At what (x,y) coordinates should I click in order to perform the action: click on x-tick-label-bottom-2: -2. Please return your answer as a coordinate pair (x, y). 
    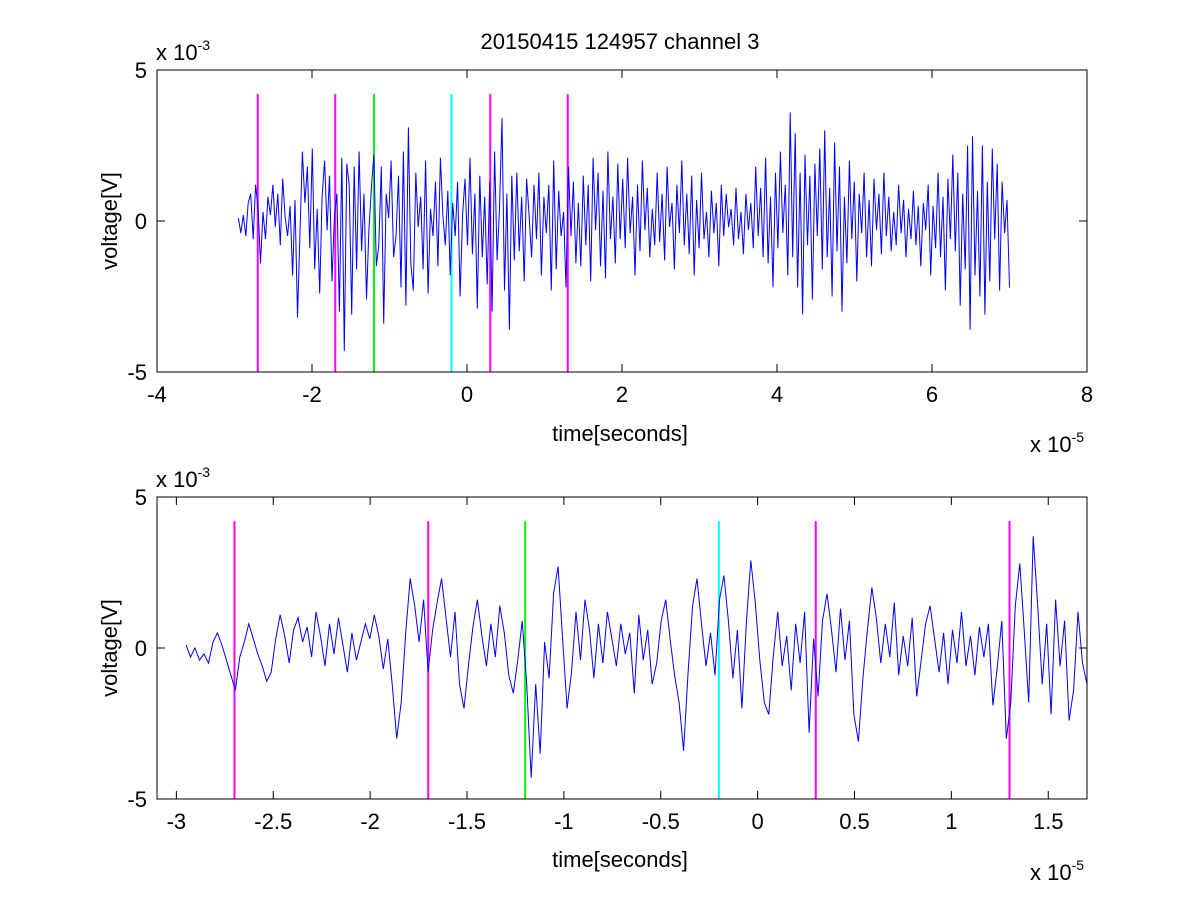
    Looking at the image, I should click on (370, 821).